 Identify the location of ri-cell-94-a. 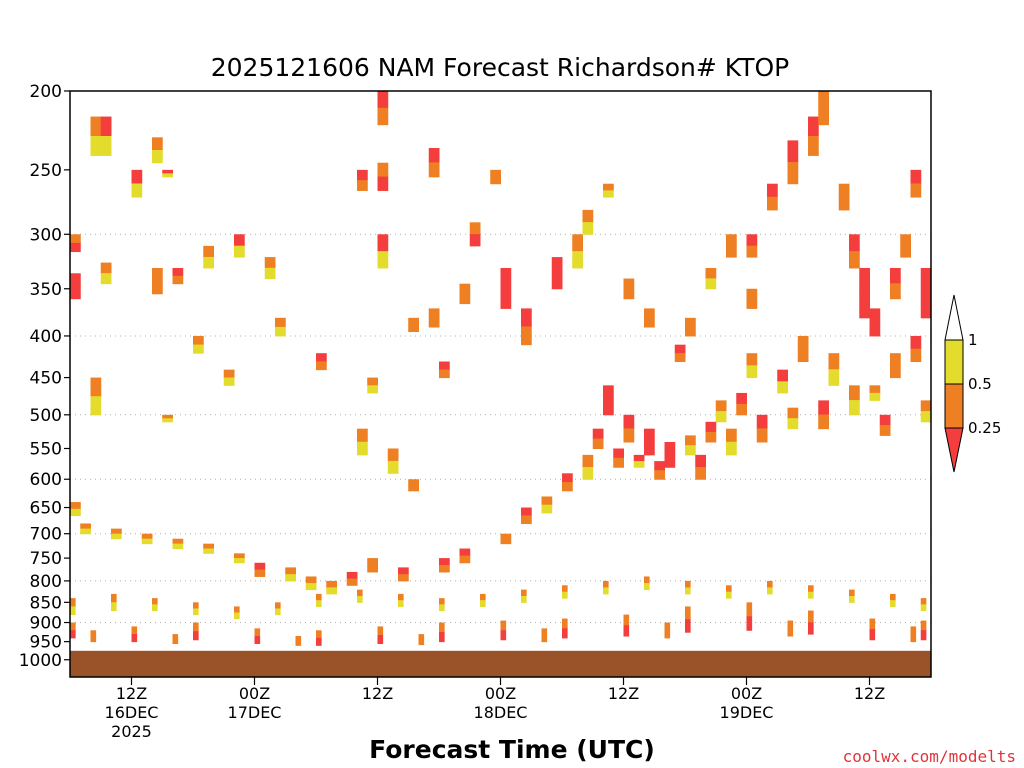
(321, 357).